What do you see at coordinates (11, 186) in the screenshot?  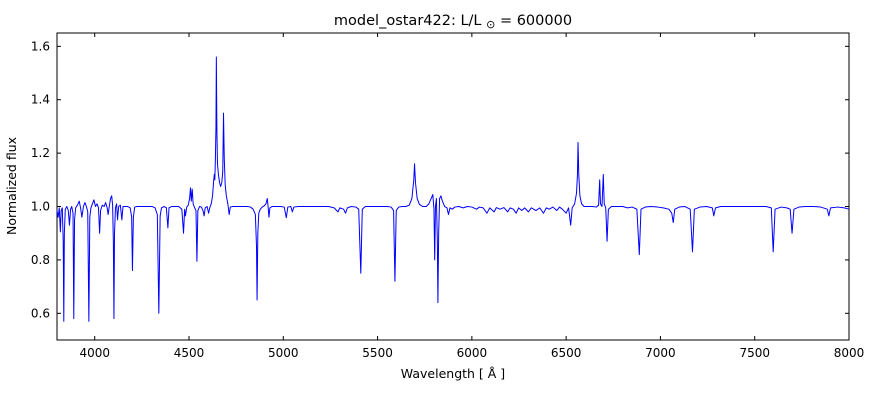 I see `y-axis-label: Normalized flux` at bounding box center [11, 186].